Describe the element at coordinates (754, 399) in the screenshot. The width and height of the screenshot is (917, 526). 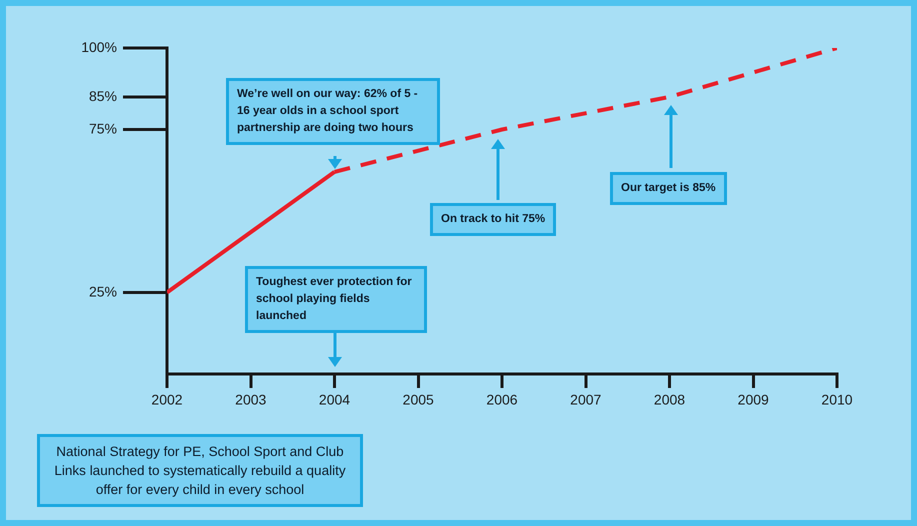
I see `x-tick-label: 2009` at that location.